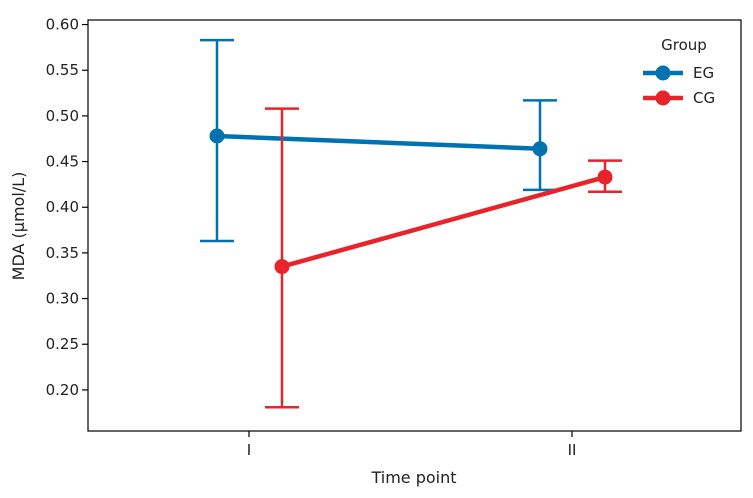 The height and width of the screenshot is (498, 753). I want to click on y-axis: 0.20 0.25 0.30 0.35 0.40 0.45 0.50 0.55 0.60, so click(67, 207).